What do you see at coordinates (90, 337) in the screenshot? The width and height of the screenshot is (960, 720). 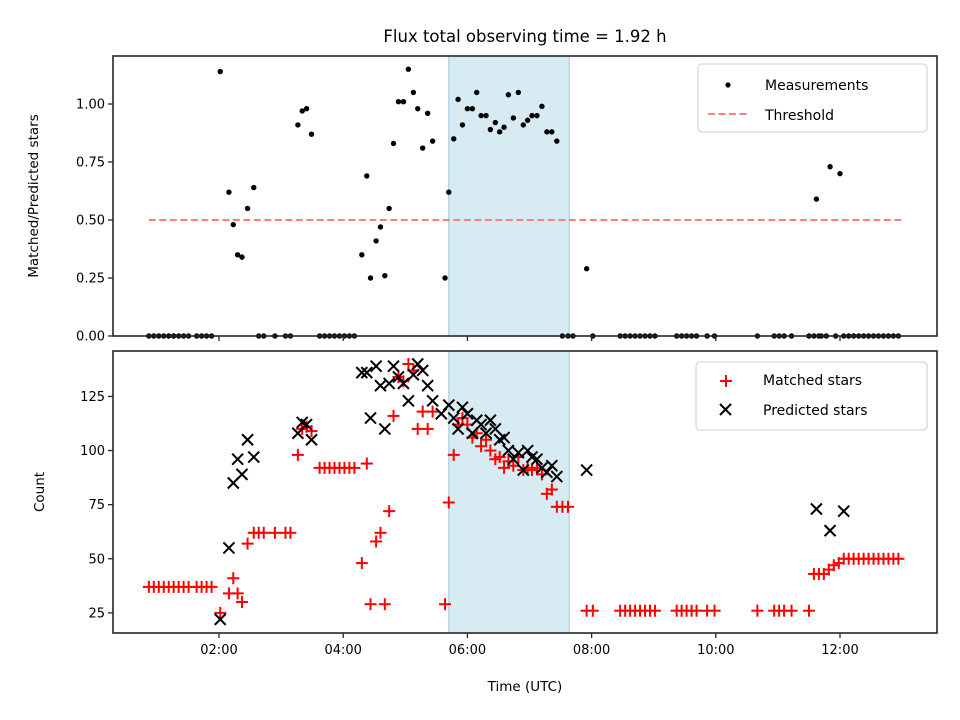 I see `y-tick-label: 0.00` at bounding box center [90, 337].